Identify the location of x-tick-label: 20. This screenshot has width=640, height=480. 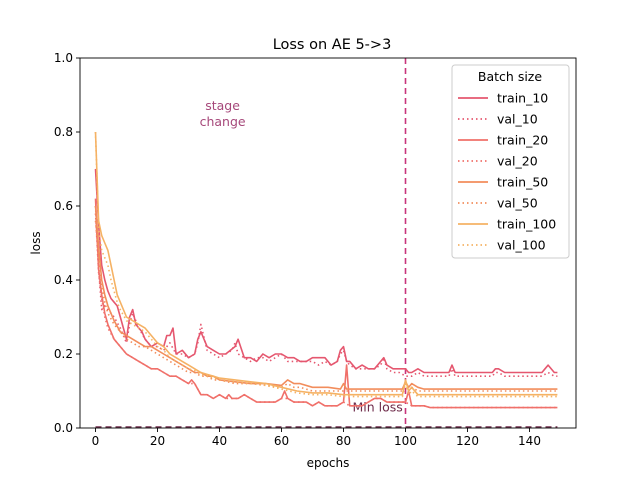
(157, 441).